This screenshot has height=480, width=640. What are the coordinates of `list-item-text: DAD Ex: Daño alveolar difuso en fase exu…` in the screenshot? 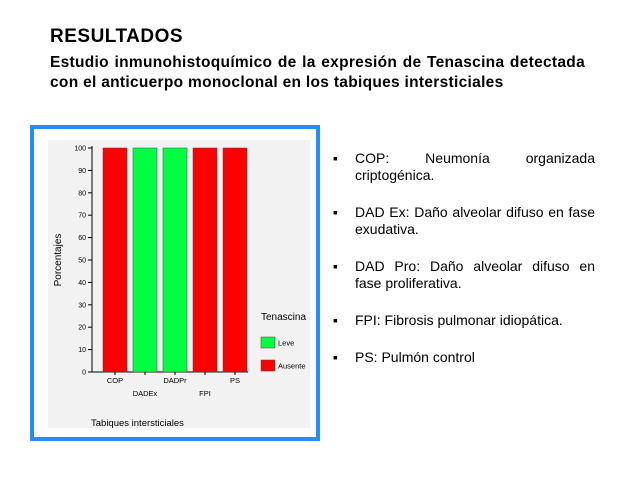 It's located at (475, 220).